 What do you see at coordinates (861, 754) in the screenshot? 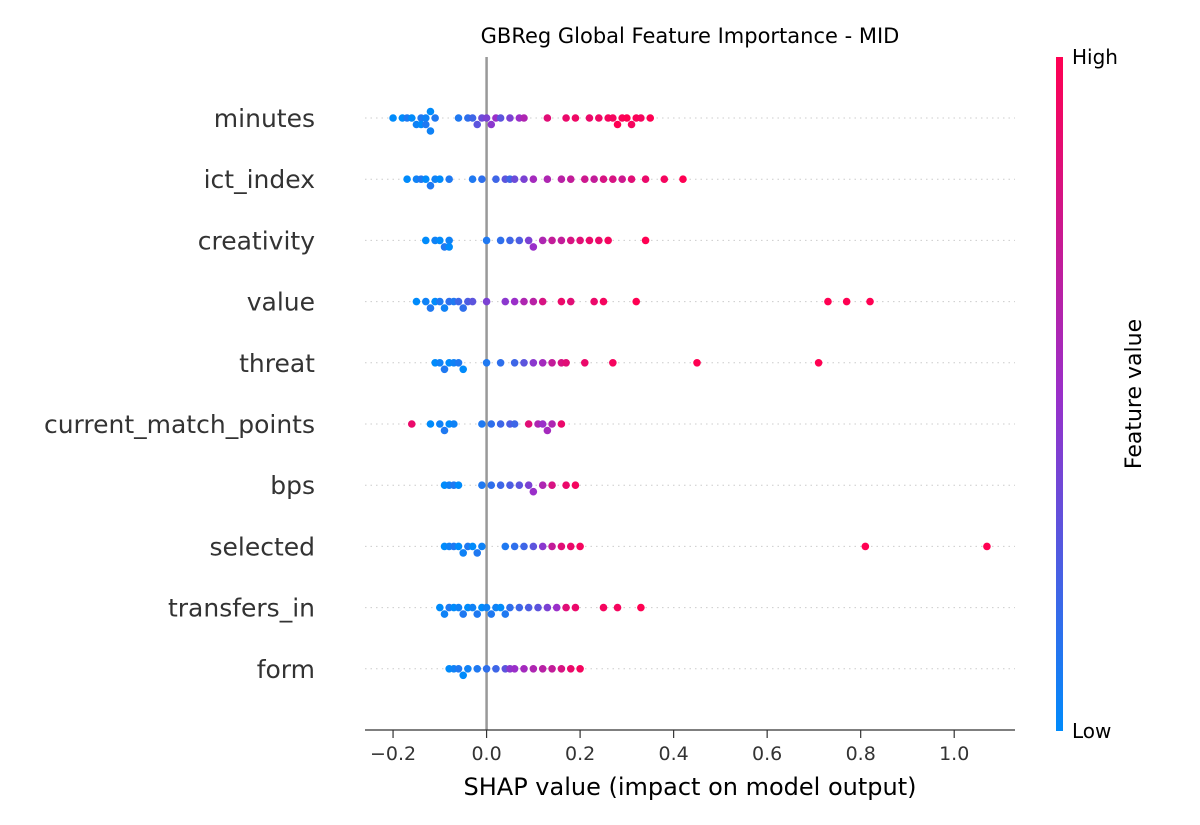
I see `x-tick-label: 0.8` at bounding box center [861, 754].